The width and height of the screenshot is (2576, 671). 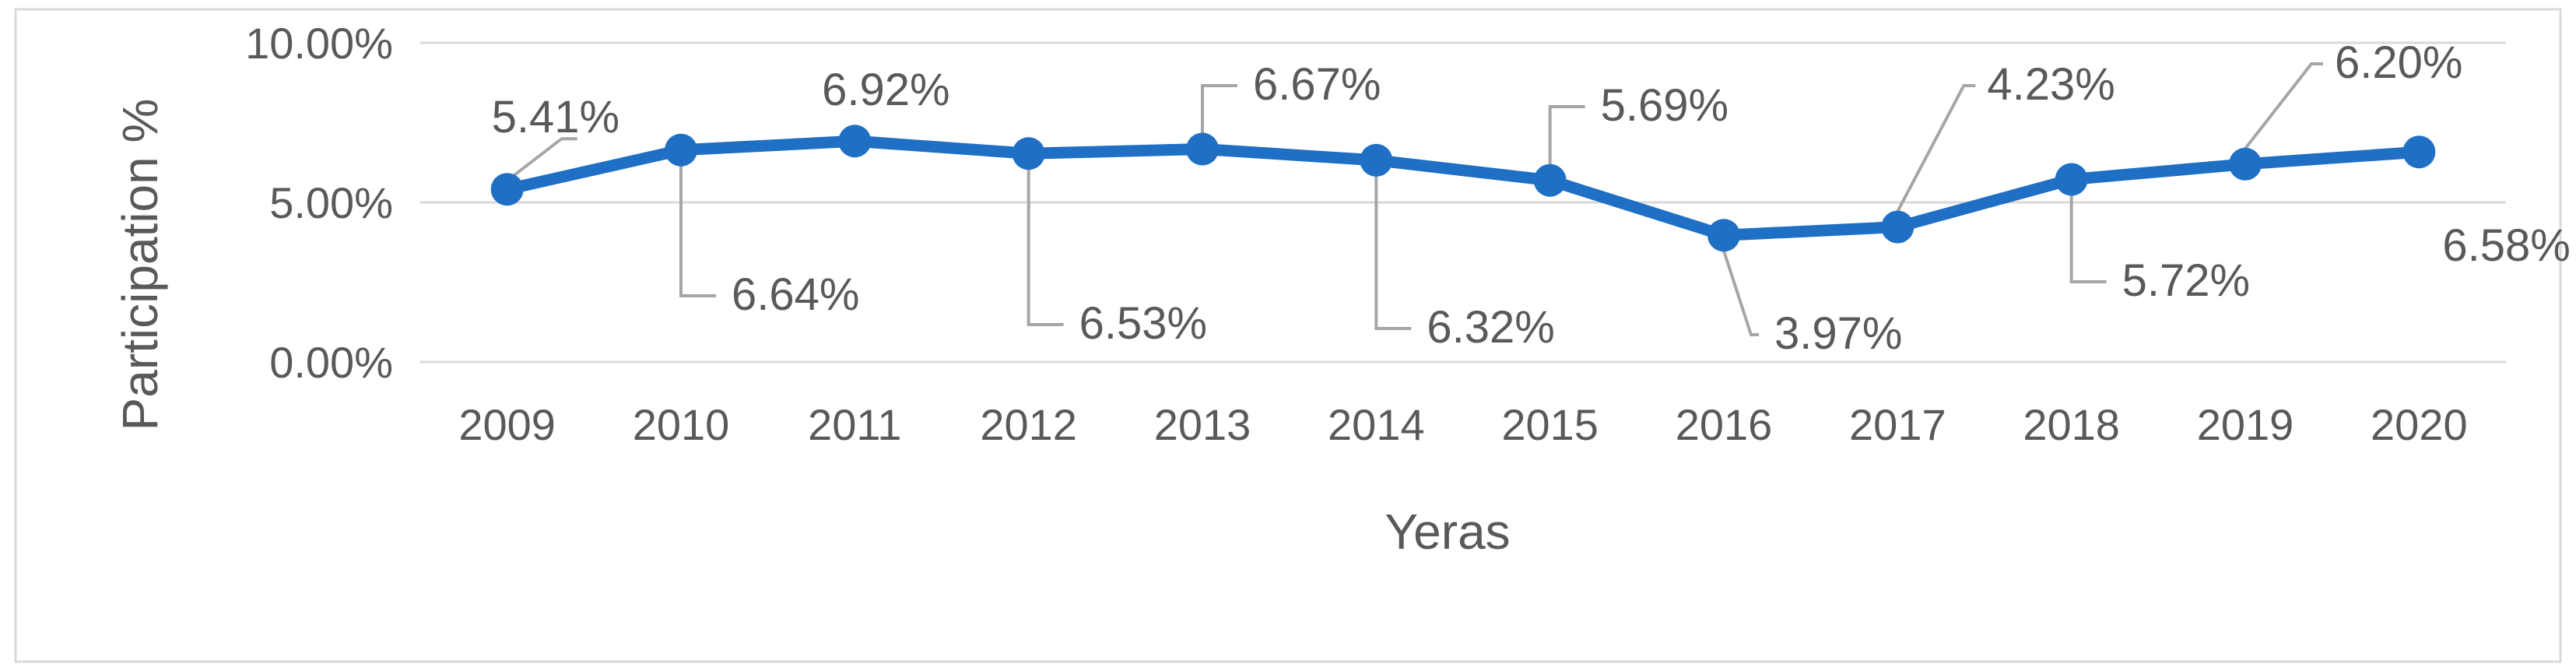 I want to click on x-tick-label: 2010, so click(x=682, y=424).